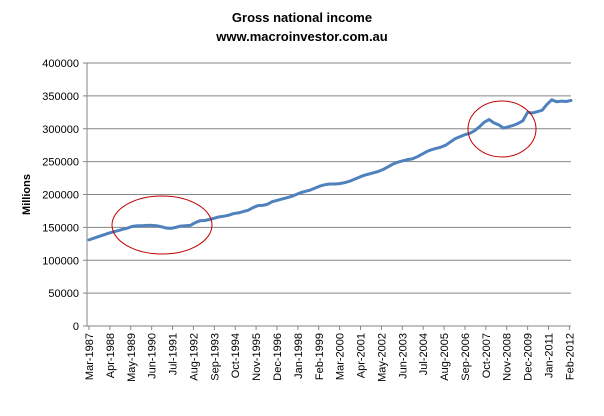 This screenshot has height=416, width=604. I want to click on y-tick-label: 350000, so click(60, 97).